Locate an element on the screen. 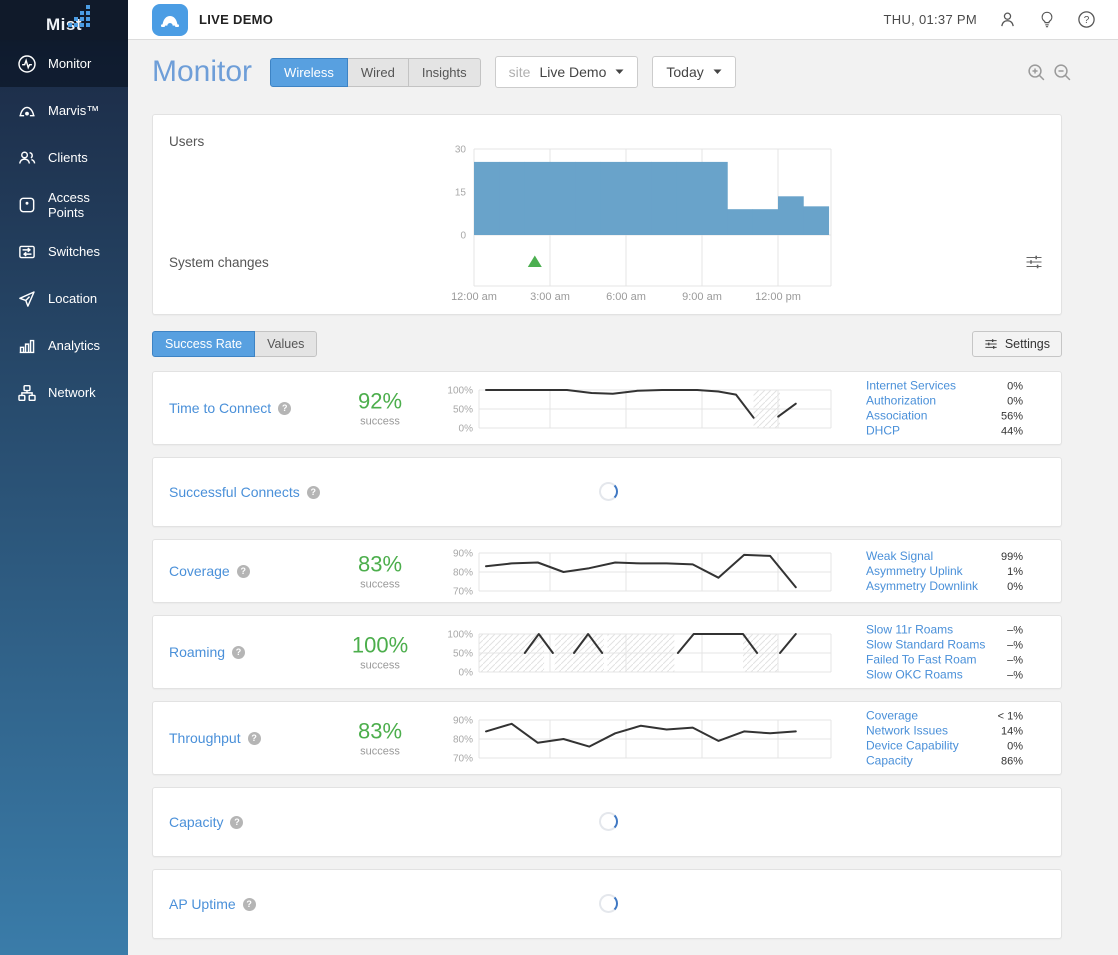 The image size is (1118, 955). metric-card-ap_uptime: AP Uptime? is located at coordinates (607, 904).